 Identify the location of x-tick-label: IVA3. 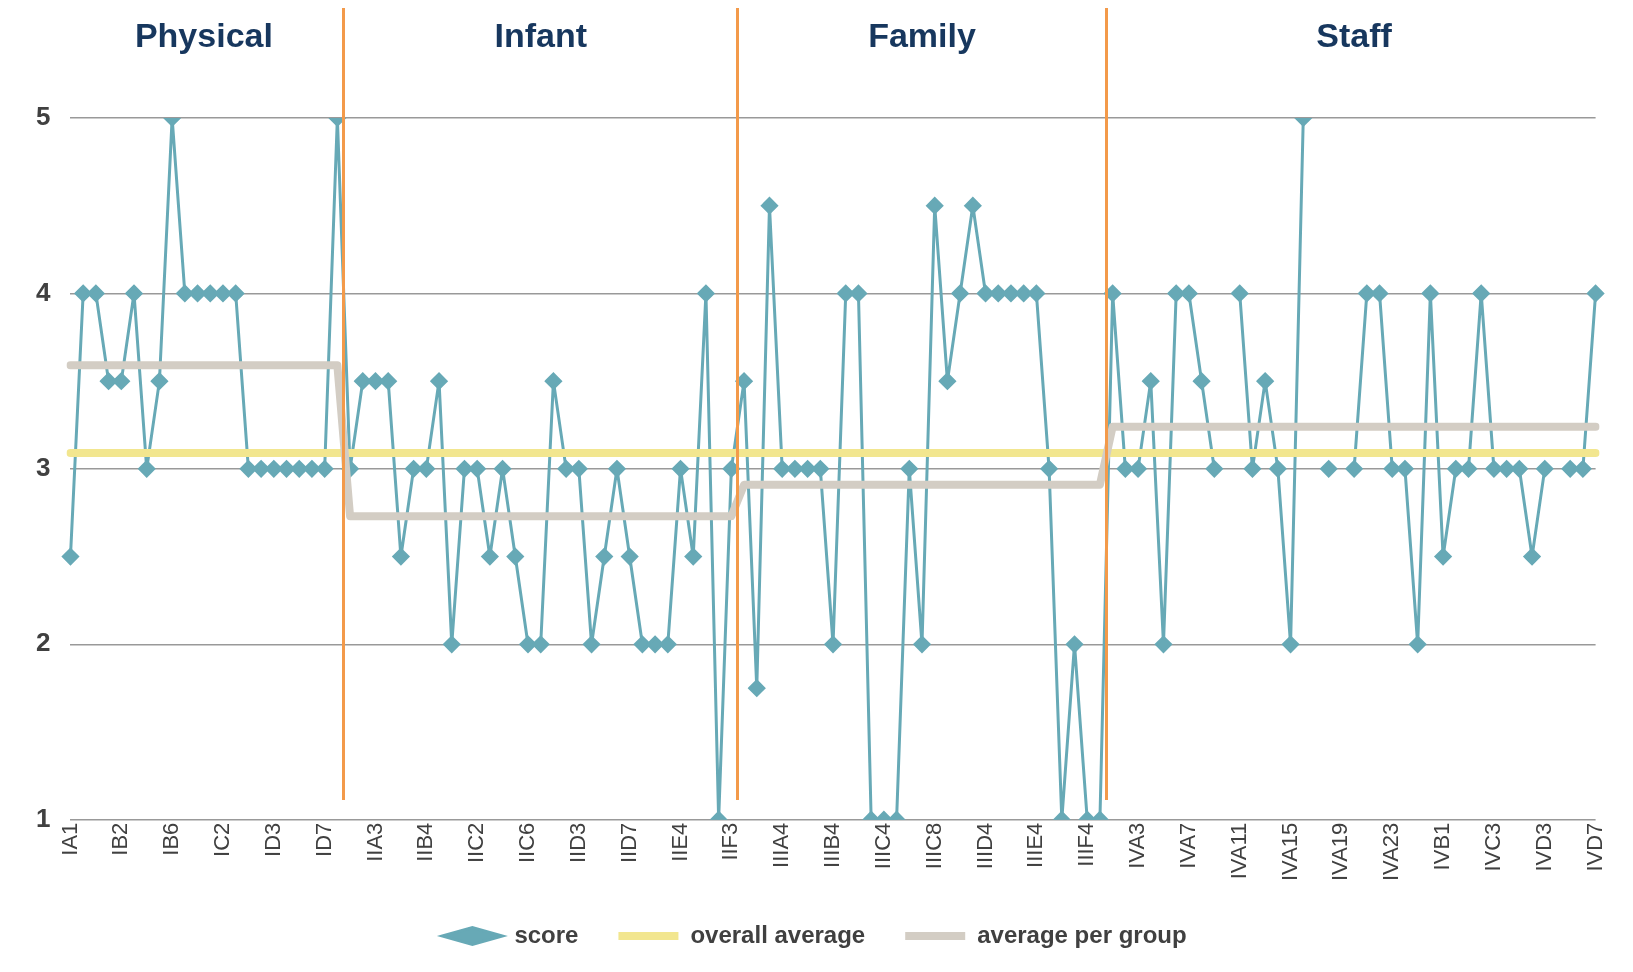
(1137, 845).